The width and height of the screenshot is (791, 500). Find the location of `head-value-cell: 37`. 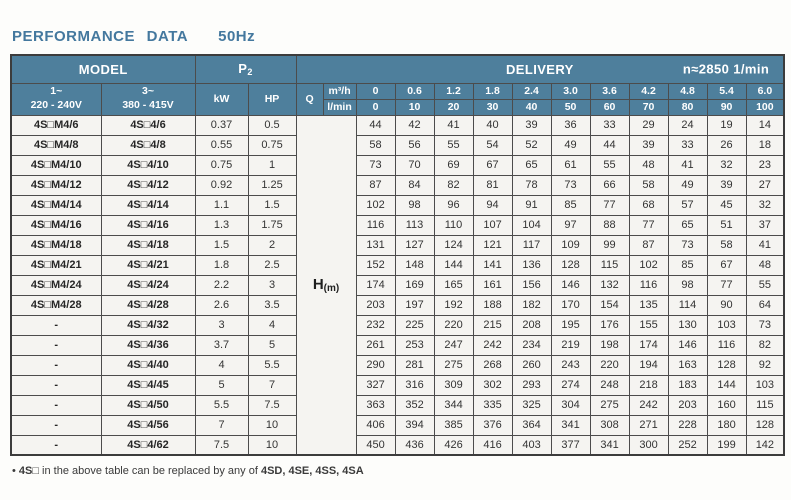

head-value-cell: 37 is located at coordinates (765, 225).